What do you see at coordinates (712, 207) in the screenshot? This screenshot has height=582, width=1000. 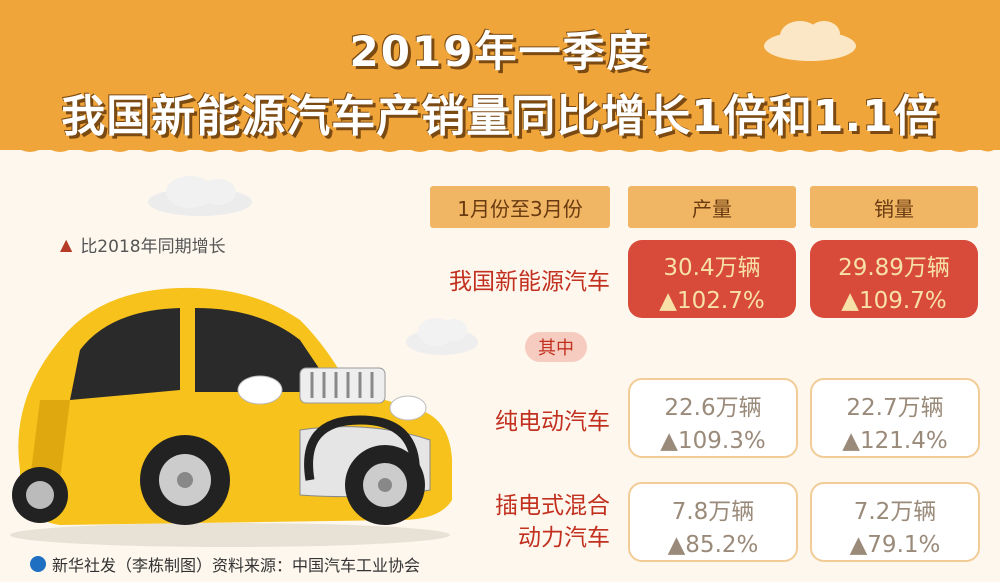 I see `header-production: 产量` at bounding box center [712, 207].